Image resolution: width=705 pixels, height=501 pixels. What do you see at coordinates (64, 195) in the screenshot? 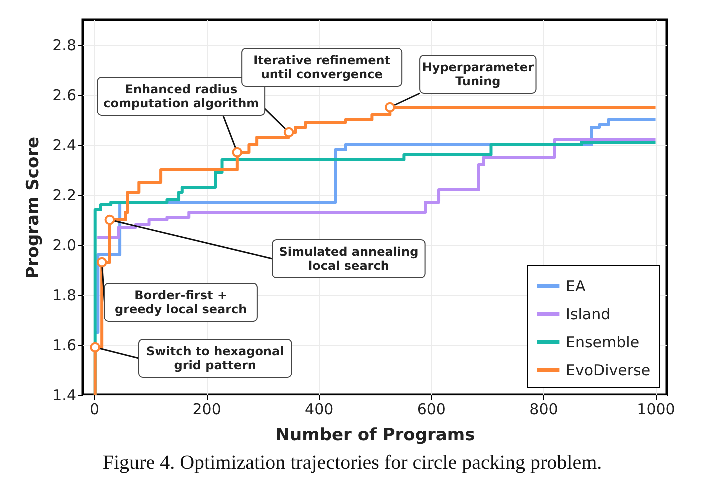
I see `y-tick-label: 2.2` at bounding box center [64, 195].